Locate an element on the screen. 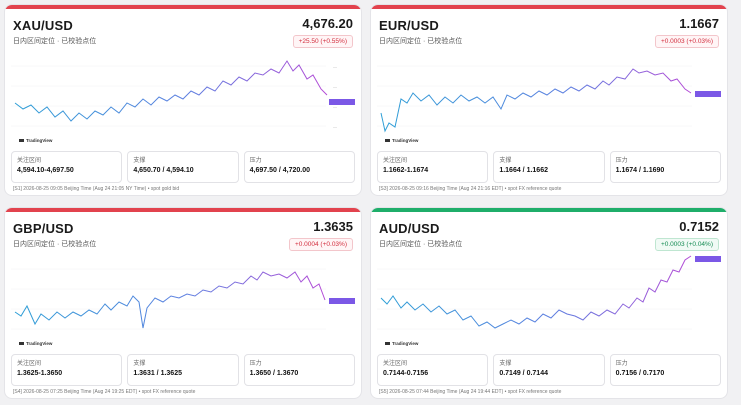 Image resolution: width=741 pixels, height=405 pixels. support-value: 1.3631 / 1.3625 is located at coordinates (157, 373).